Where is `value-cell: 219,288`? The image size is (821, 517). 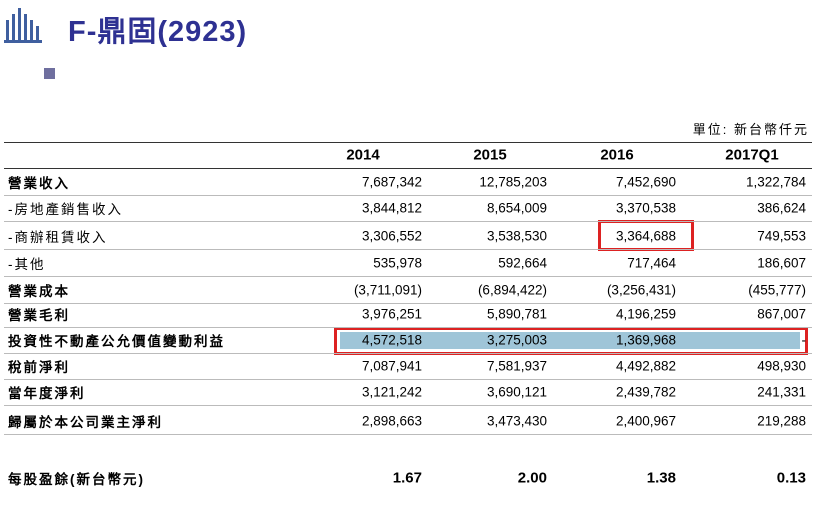 value-cell: 219,288 is located at coordinates (781, 421).